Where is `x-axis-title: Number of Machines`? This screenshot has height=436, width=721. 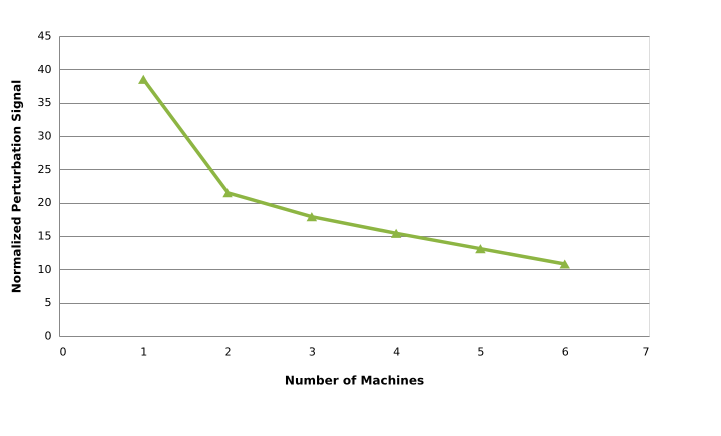 x-axis-title: Number of Machines is located at coordinates (354, 381).